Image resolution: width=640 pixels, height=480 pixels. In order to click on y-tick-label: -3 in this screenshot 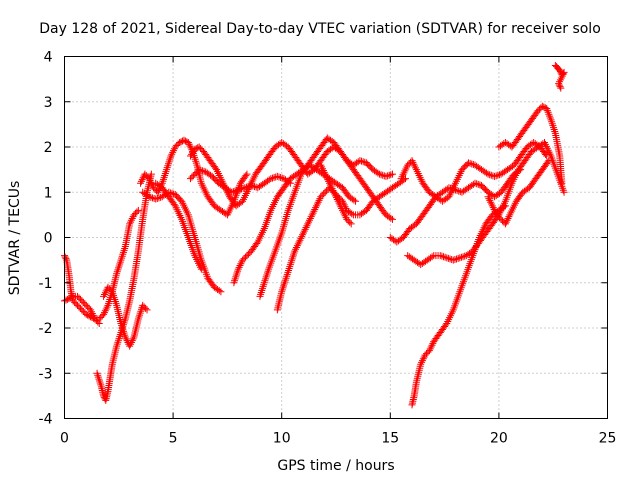, I will do `click(46, 374)`.